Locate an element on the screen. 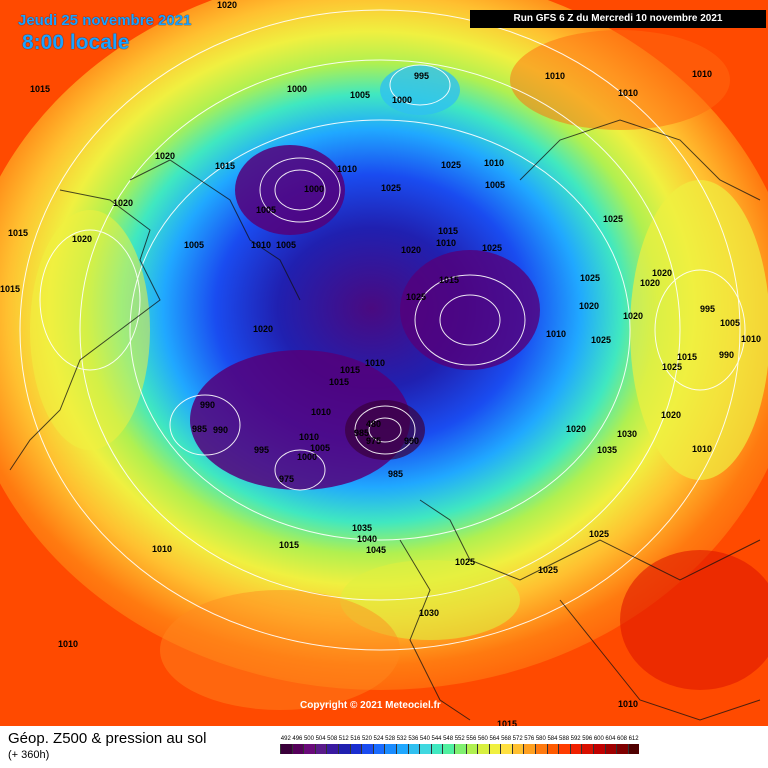 This screenshot has height=768, width=768. scale-entry: 524 is located at coordinates (378, 744).